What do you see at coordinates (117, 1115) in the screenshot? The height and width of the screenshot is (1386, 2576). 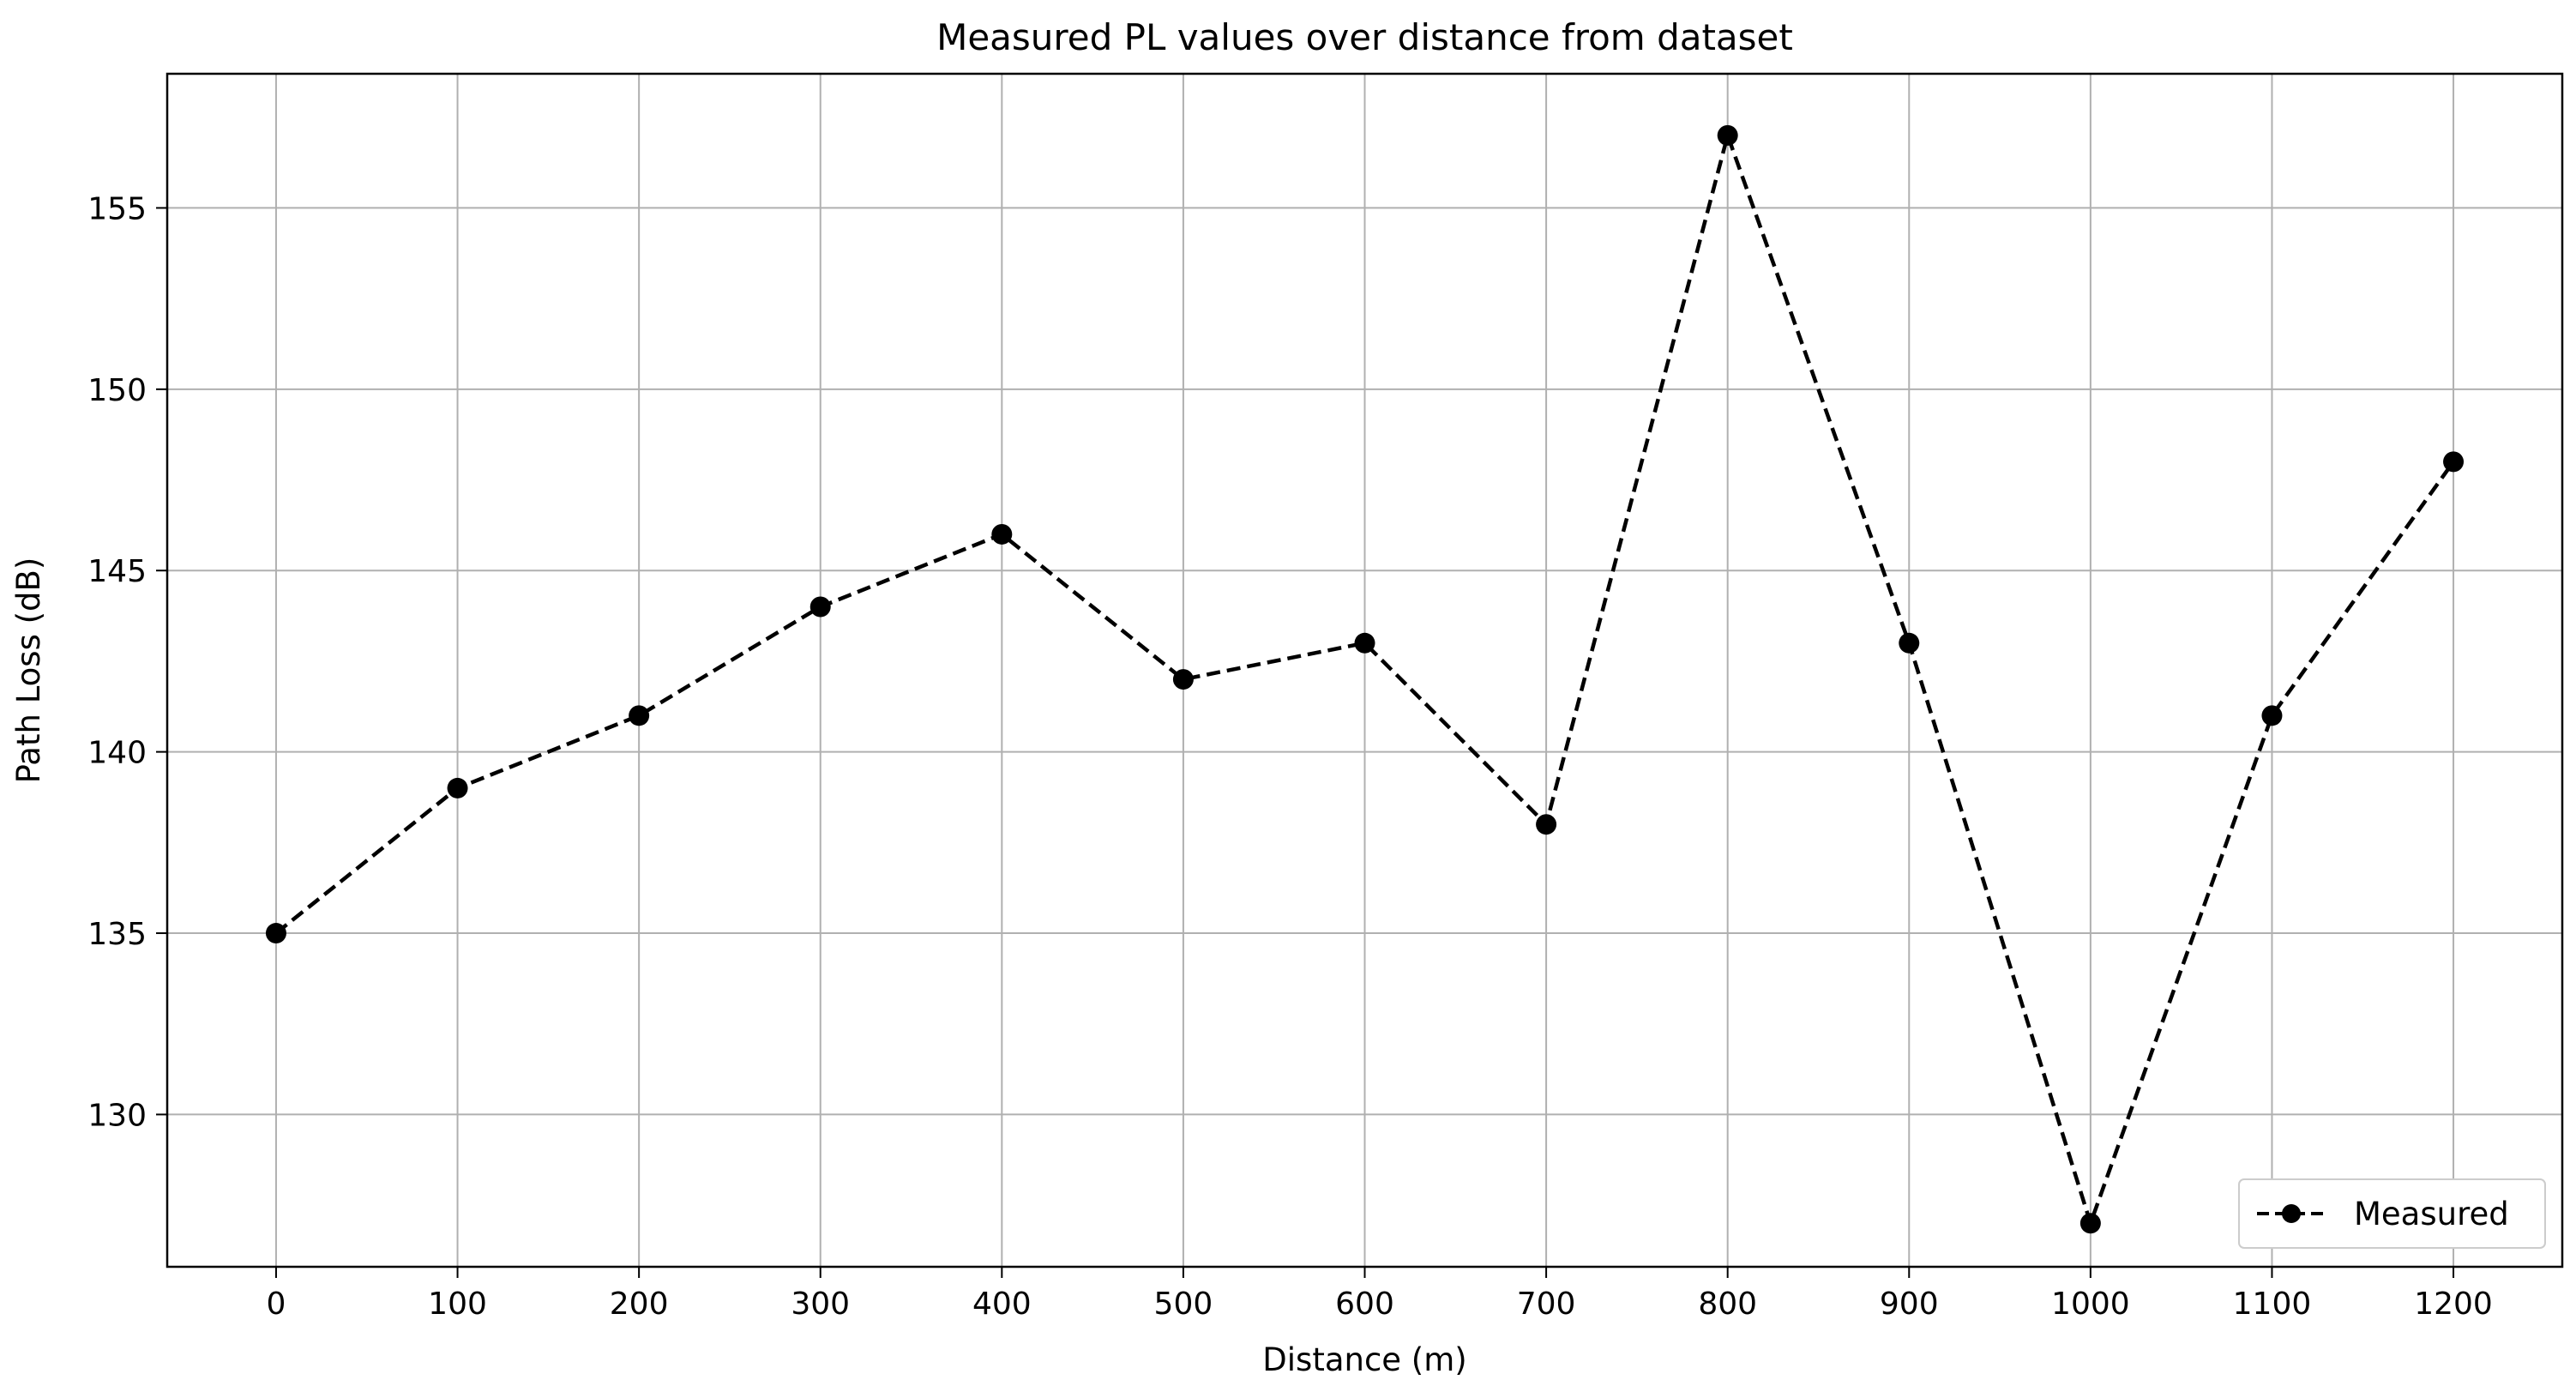 I see `y-tick-label: 130` at bounding box center [117, 1115].